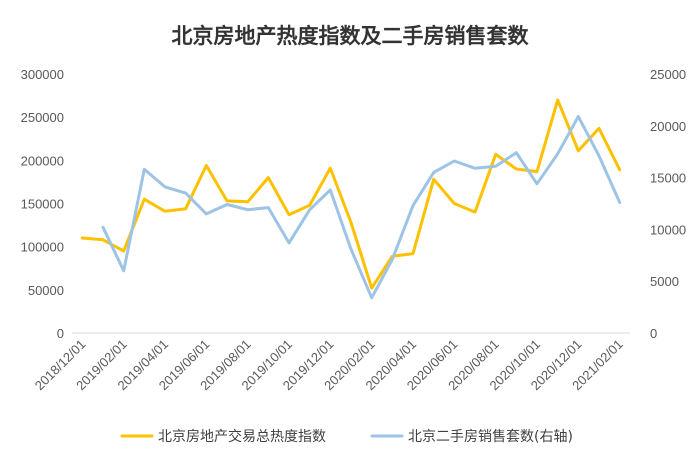 This screenshot has width=700, height=461. What do you see at coordinates (46, 290) in the screenshot?
I see `left-axis-tick-label: 50000` at bounding box center [46, 290].